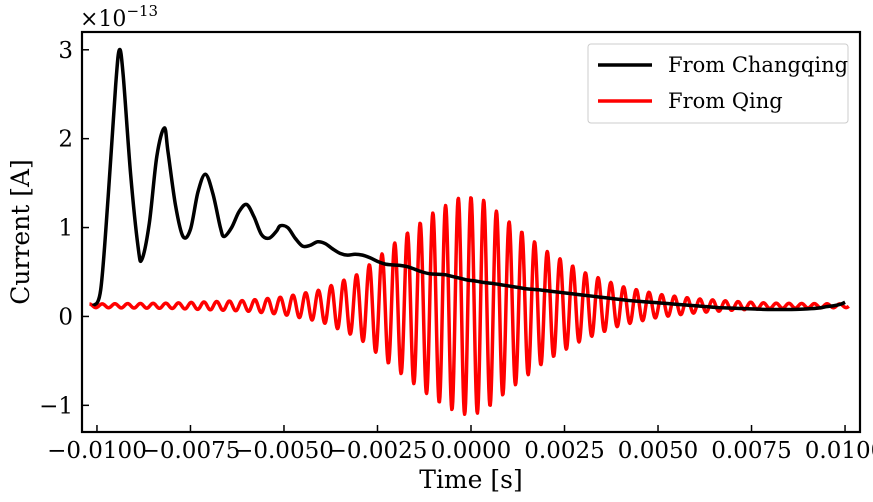 The height and width of the screenshot is (502, 873). Describe the element at coordinates (751, 451) in the screenshot. I see `x-tick-label: 0.0075` at that location.